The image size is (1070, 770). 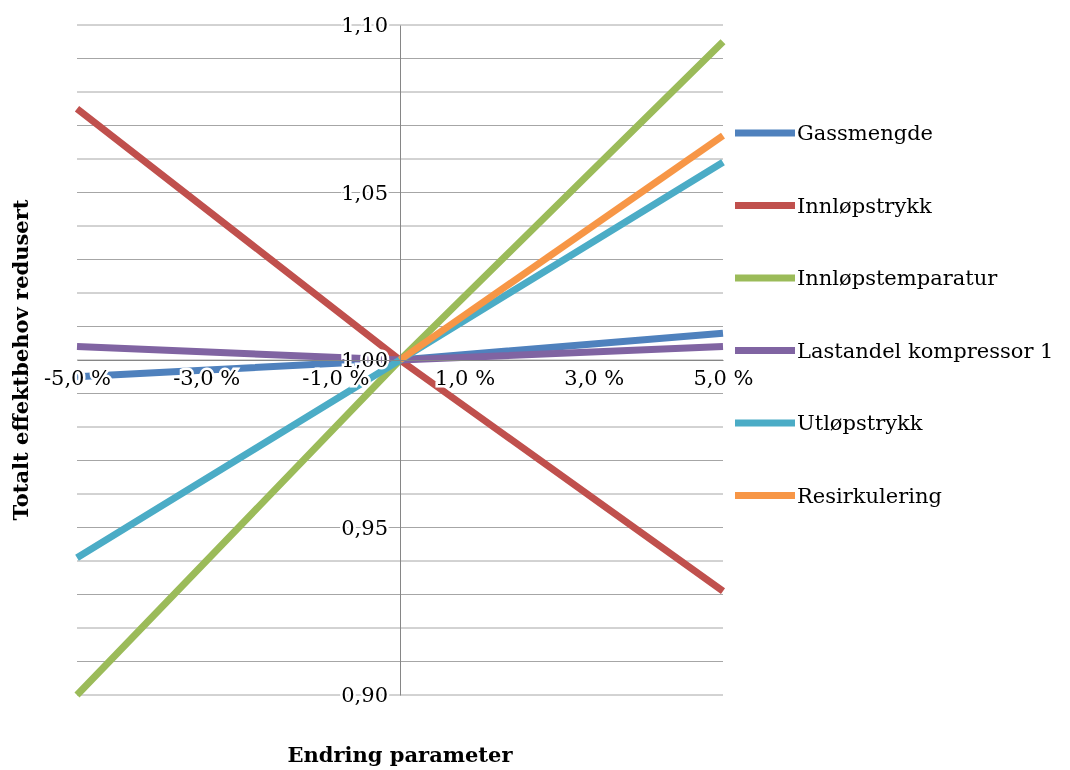 I want to click on x-tick-label: 5,0 %, so click(x=723, y=377).